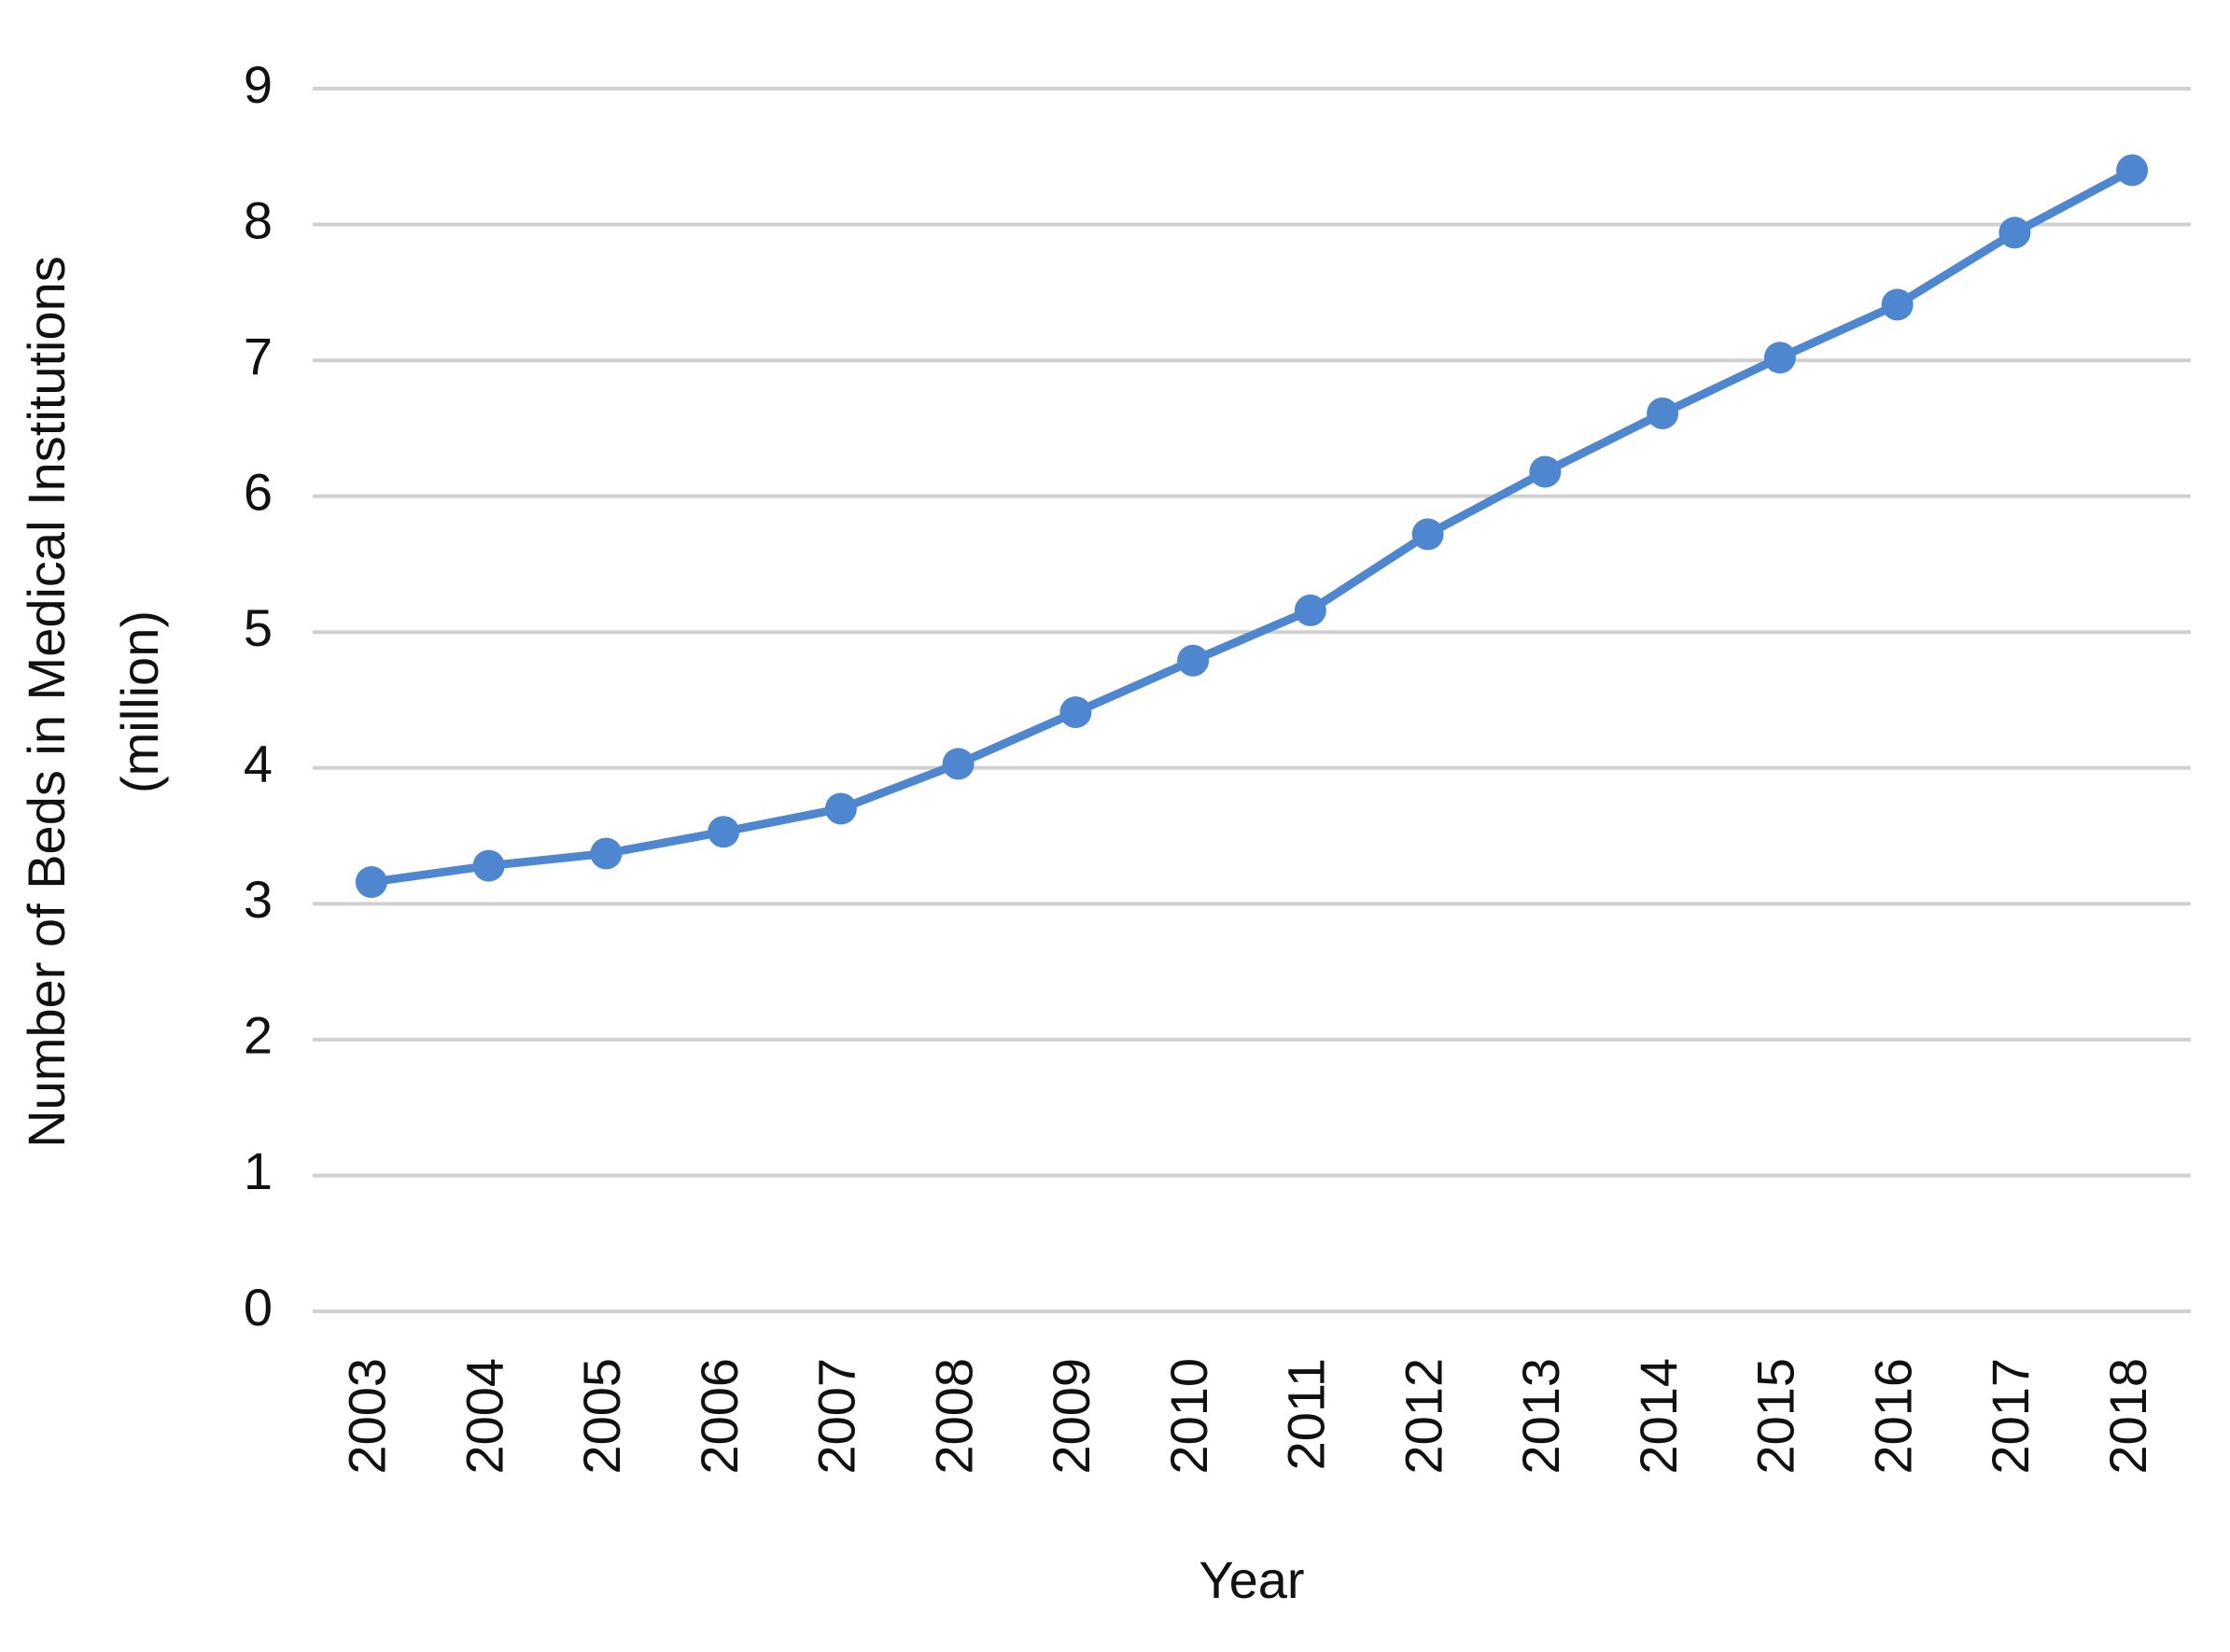  I want to click on x-tick-label: 2016, so click(1892, 1416).